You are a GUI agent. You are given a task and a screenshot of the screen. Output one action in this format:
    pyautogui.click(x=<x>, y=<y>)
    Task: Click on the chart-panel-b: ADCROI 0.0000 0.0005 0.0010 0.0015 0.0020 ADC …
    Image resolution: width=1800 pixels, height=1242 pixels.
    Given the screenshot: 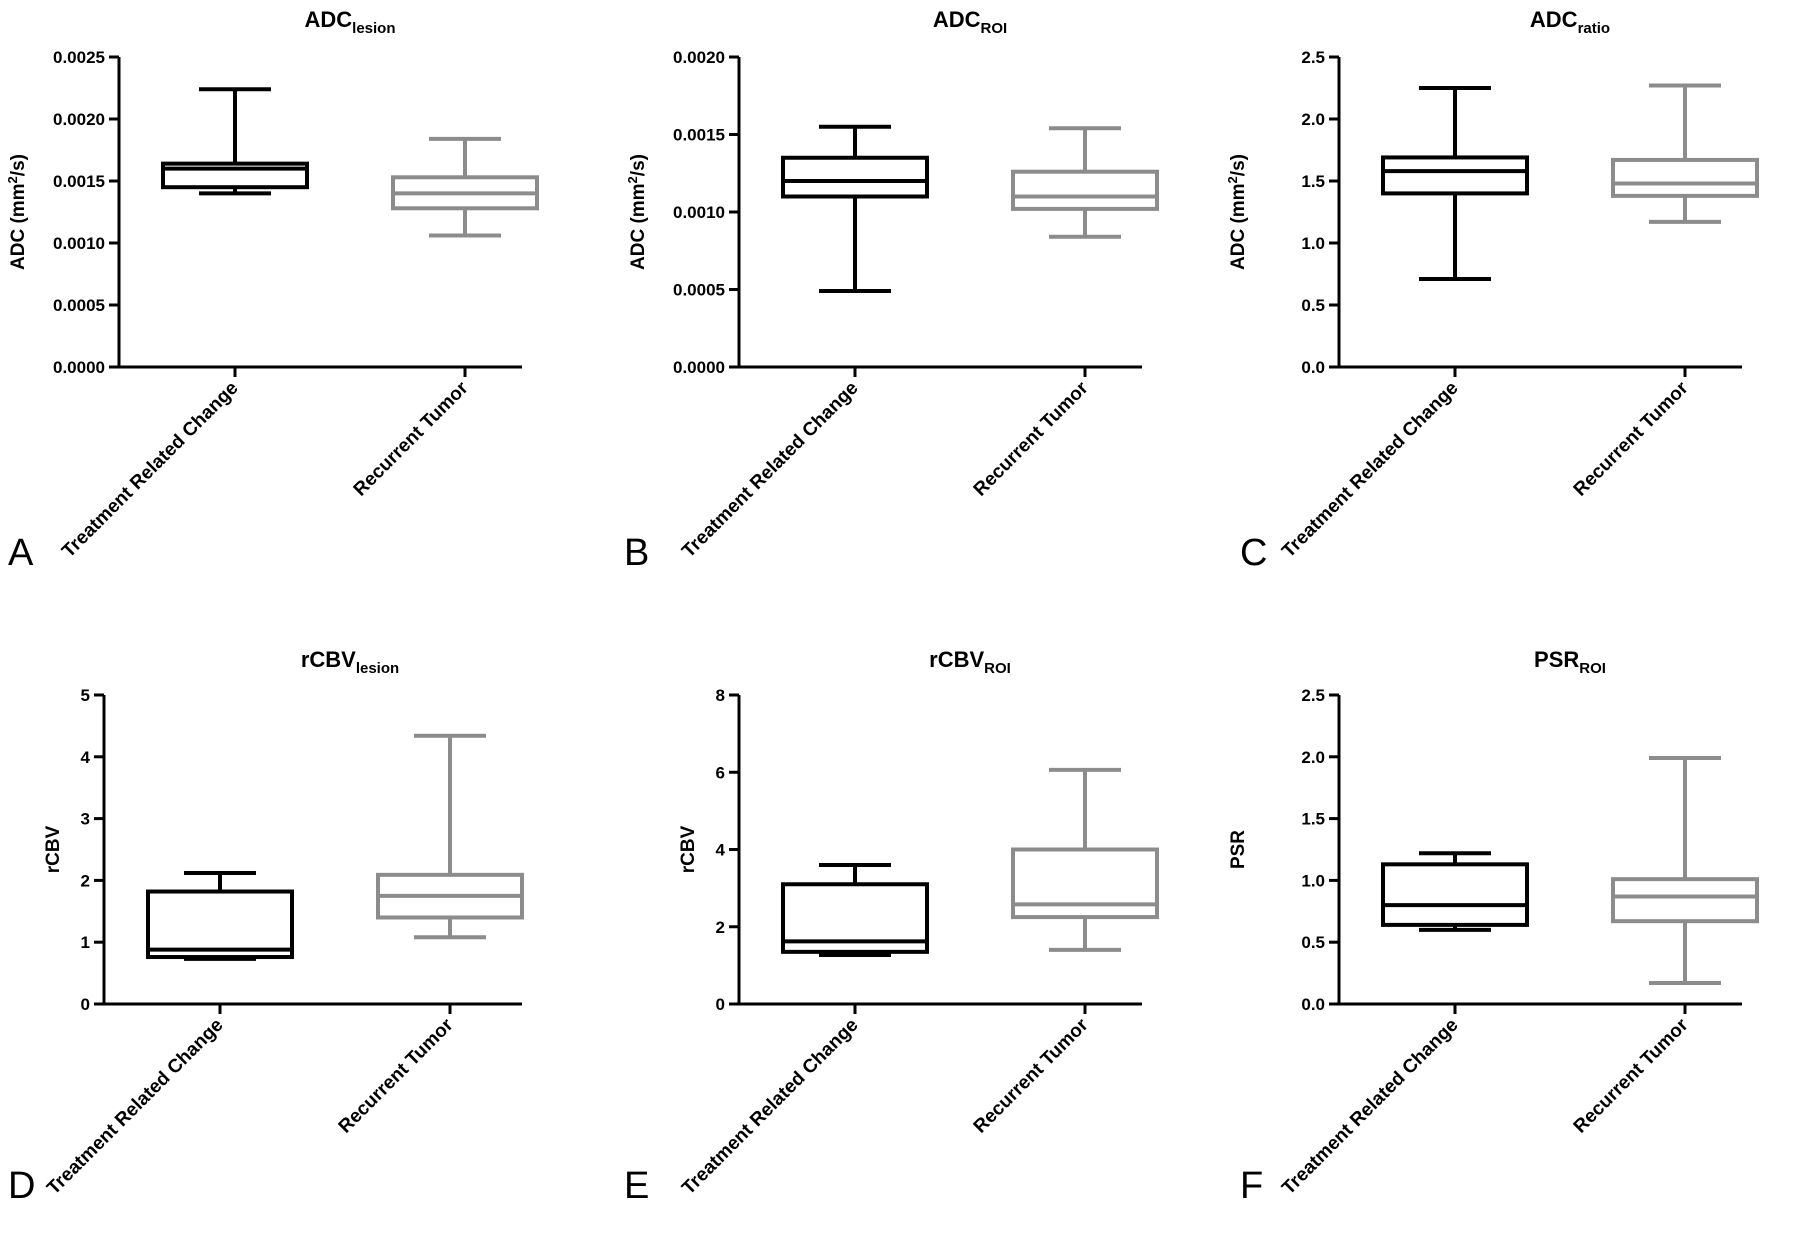 What is the action you would take?
    pyautogui.click(x=891, y=290)
    